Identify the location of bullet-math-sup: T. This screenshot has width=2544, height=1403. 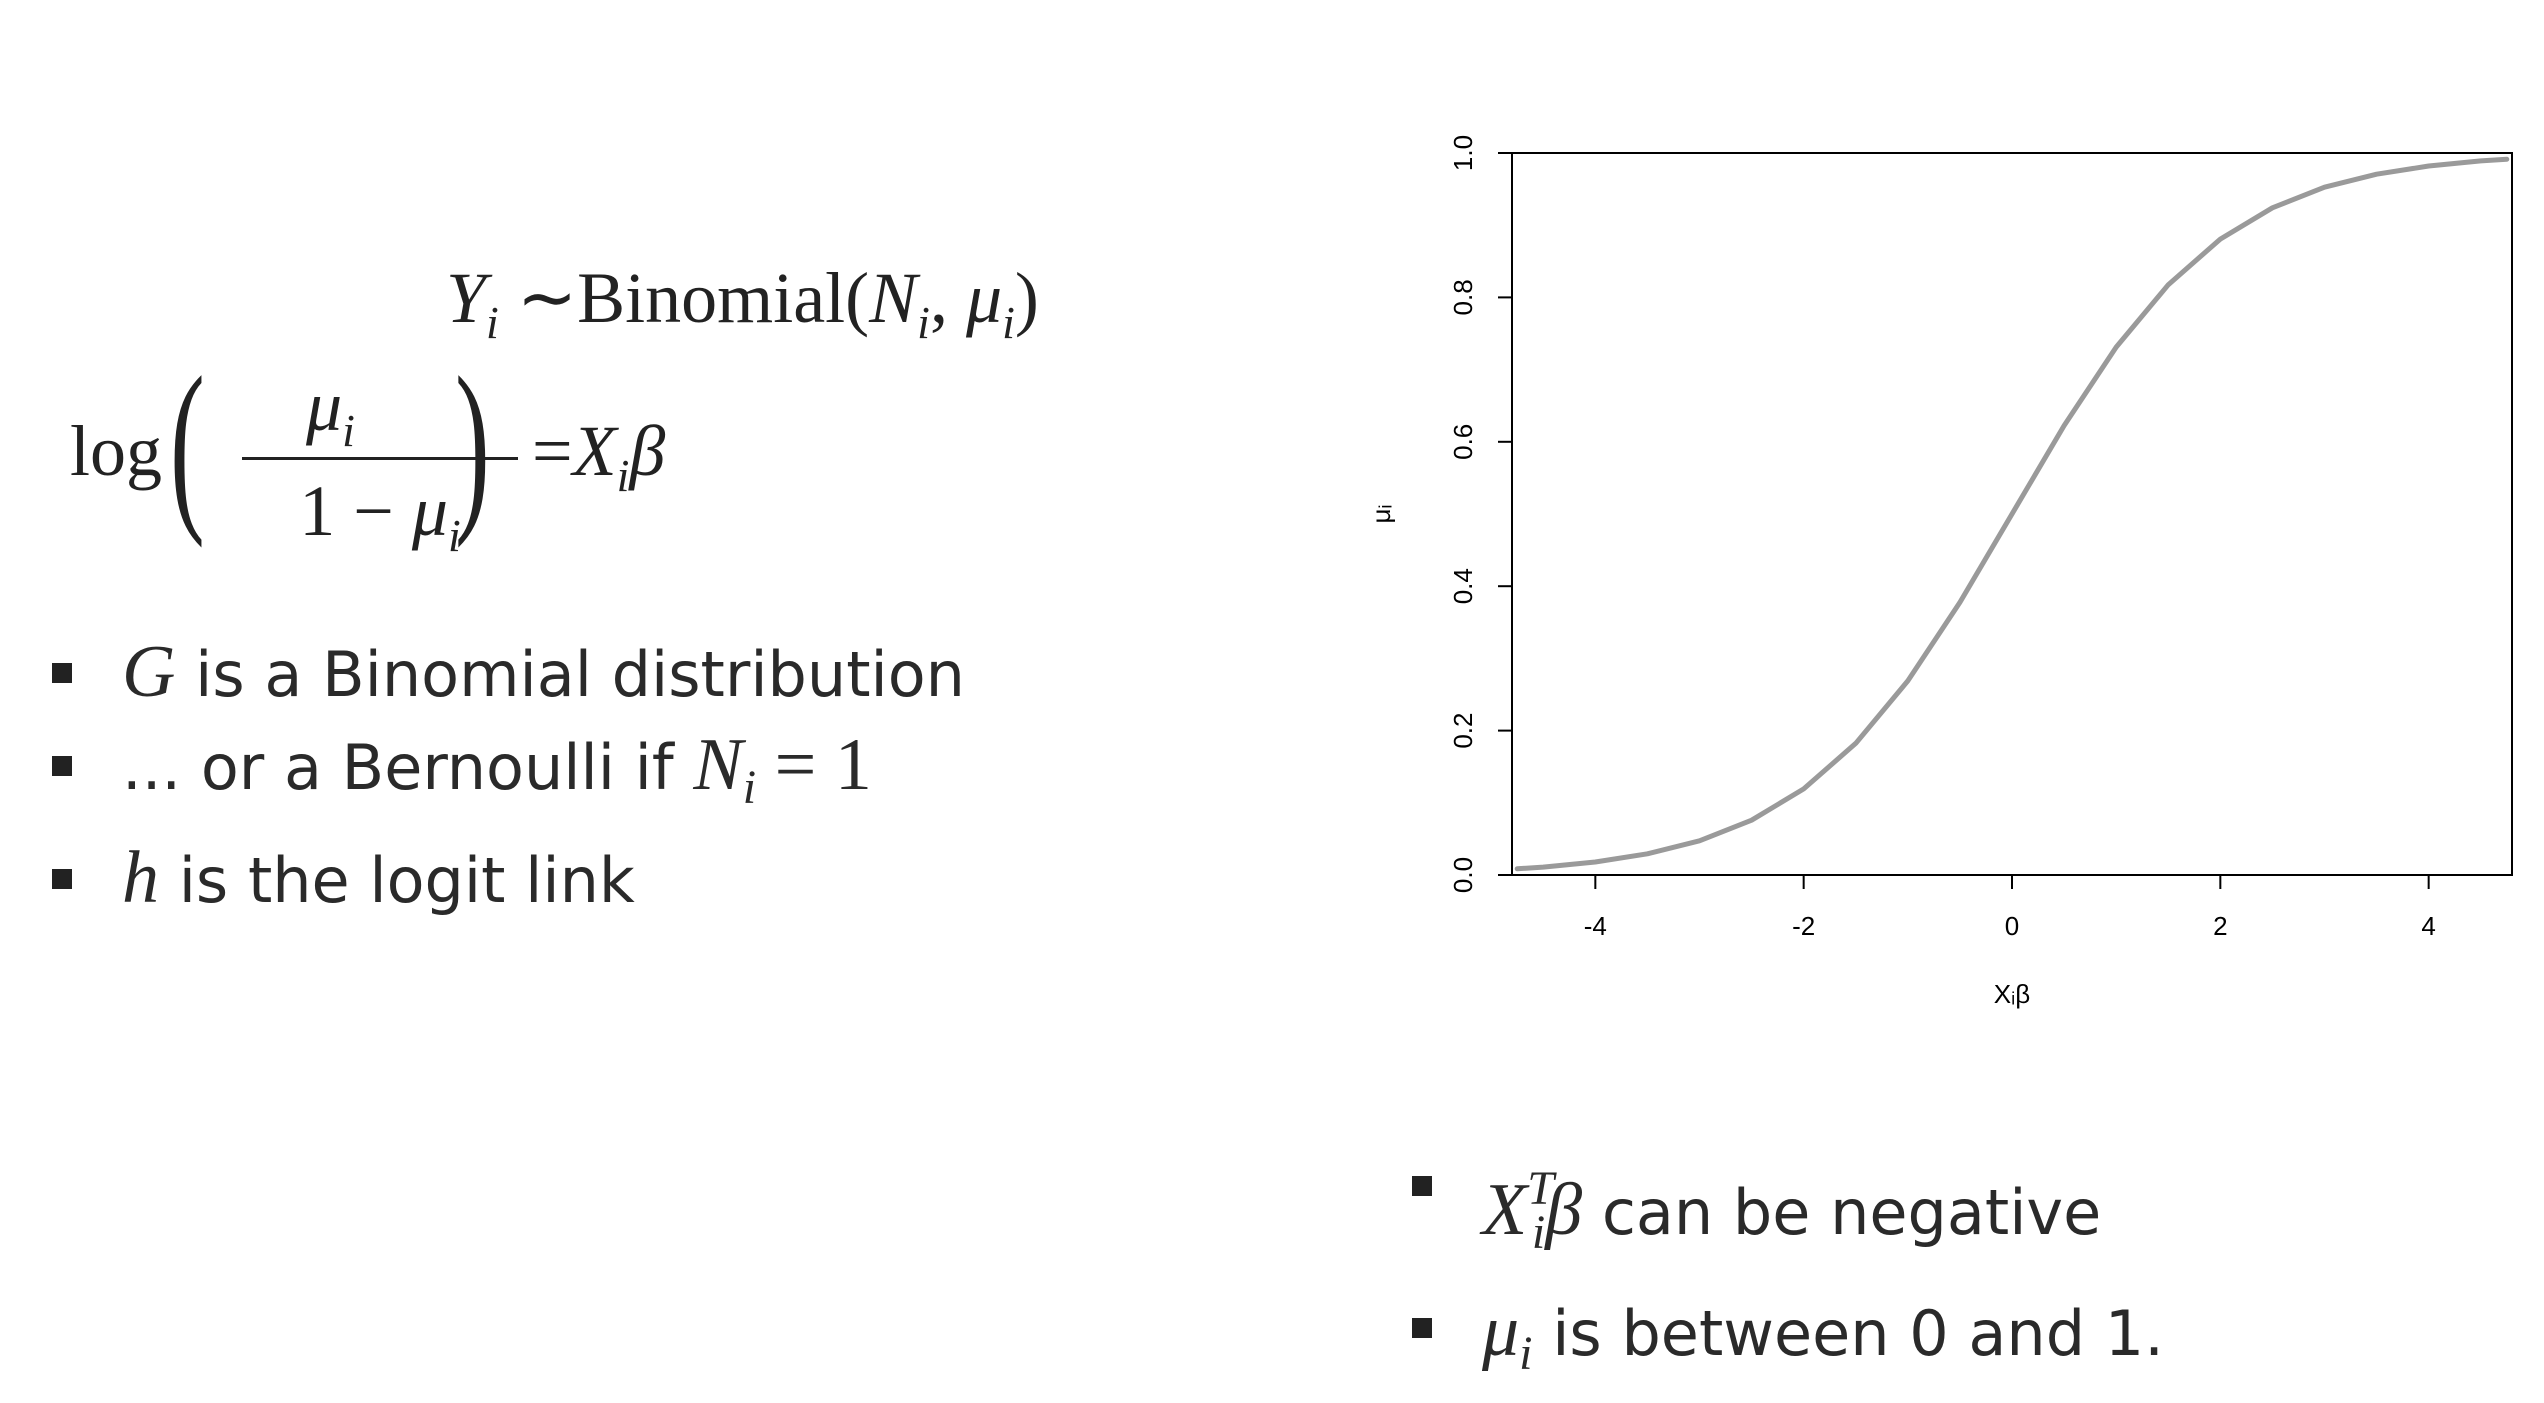
(1540, 1188).